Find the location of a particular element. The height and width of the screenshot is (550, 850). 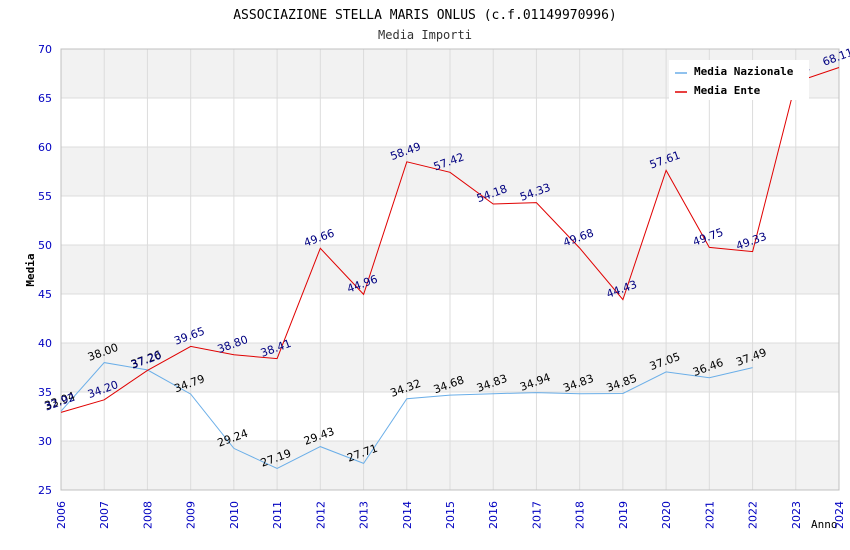

legend-label-nazionale: Media Nazionale is located at coordinates (744, 71).